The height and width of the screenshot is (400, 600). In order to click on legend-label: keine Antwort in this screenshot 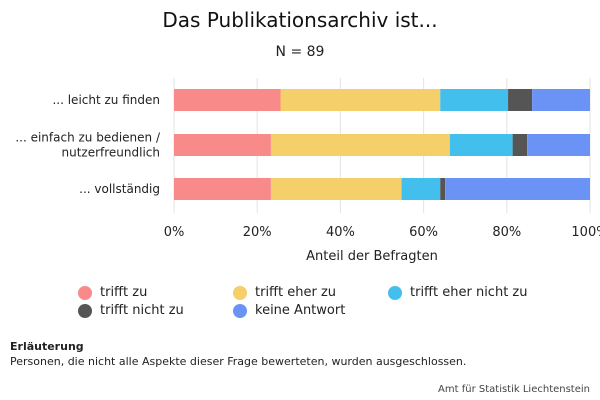, I will do `click(300, 310)`.